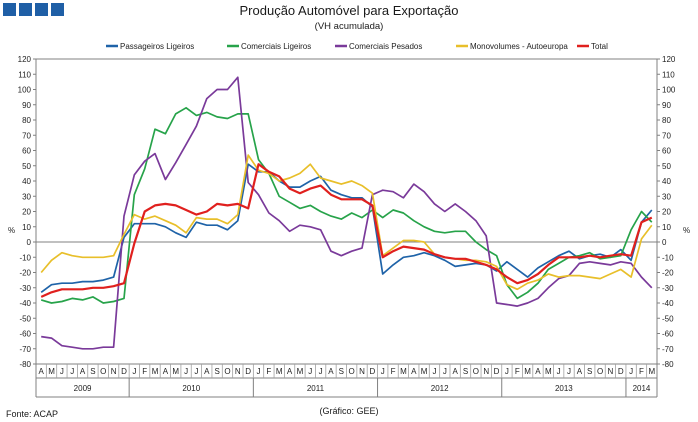  Describe the element at coordinates (349, 10) in the screenshot. I see `chart-title: Produção Automóvel para Exportação` at that location.